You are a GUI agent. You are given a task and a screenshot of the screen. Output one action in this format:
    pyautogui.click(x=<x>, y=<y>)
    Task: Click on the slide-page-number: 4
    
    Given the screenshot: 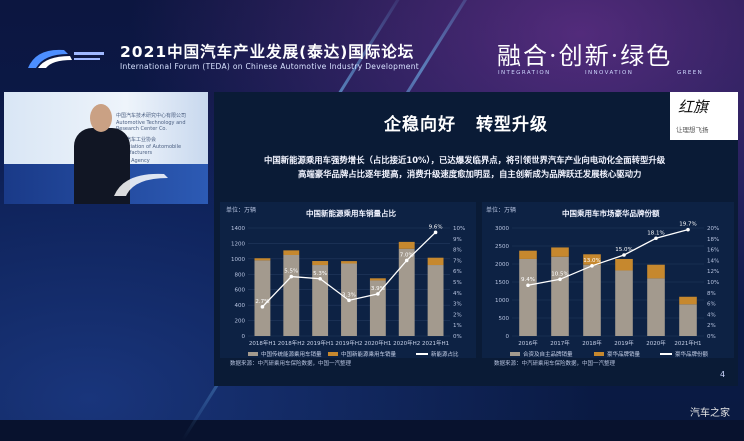 What is the action you would take?
    pyautogui.click(x=723, y=374)
    